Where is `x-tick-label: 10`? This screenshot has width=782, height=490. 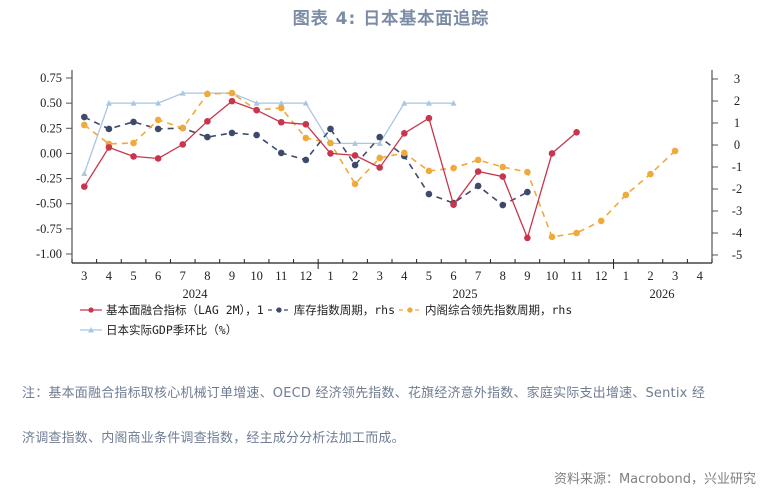
x-tick-label: 10 is located at coordinates (256, 276).